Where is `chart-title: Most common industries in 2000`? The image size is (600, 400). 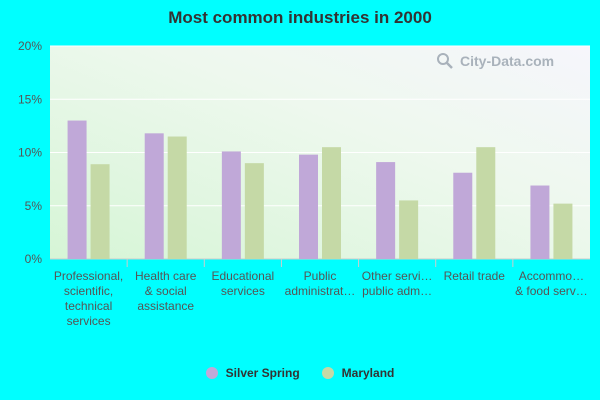
chart-title: Most common industries in 2000 is located at coordinates (300, 17).